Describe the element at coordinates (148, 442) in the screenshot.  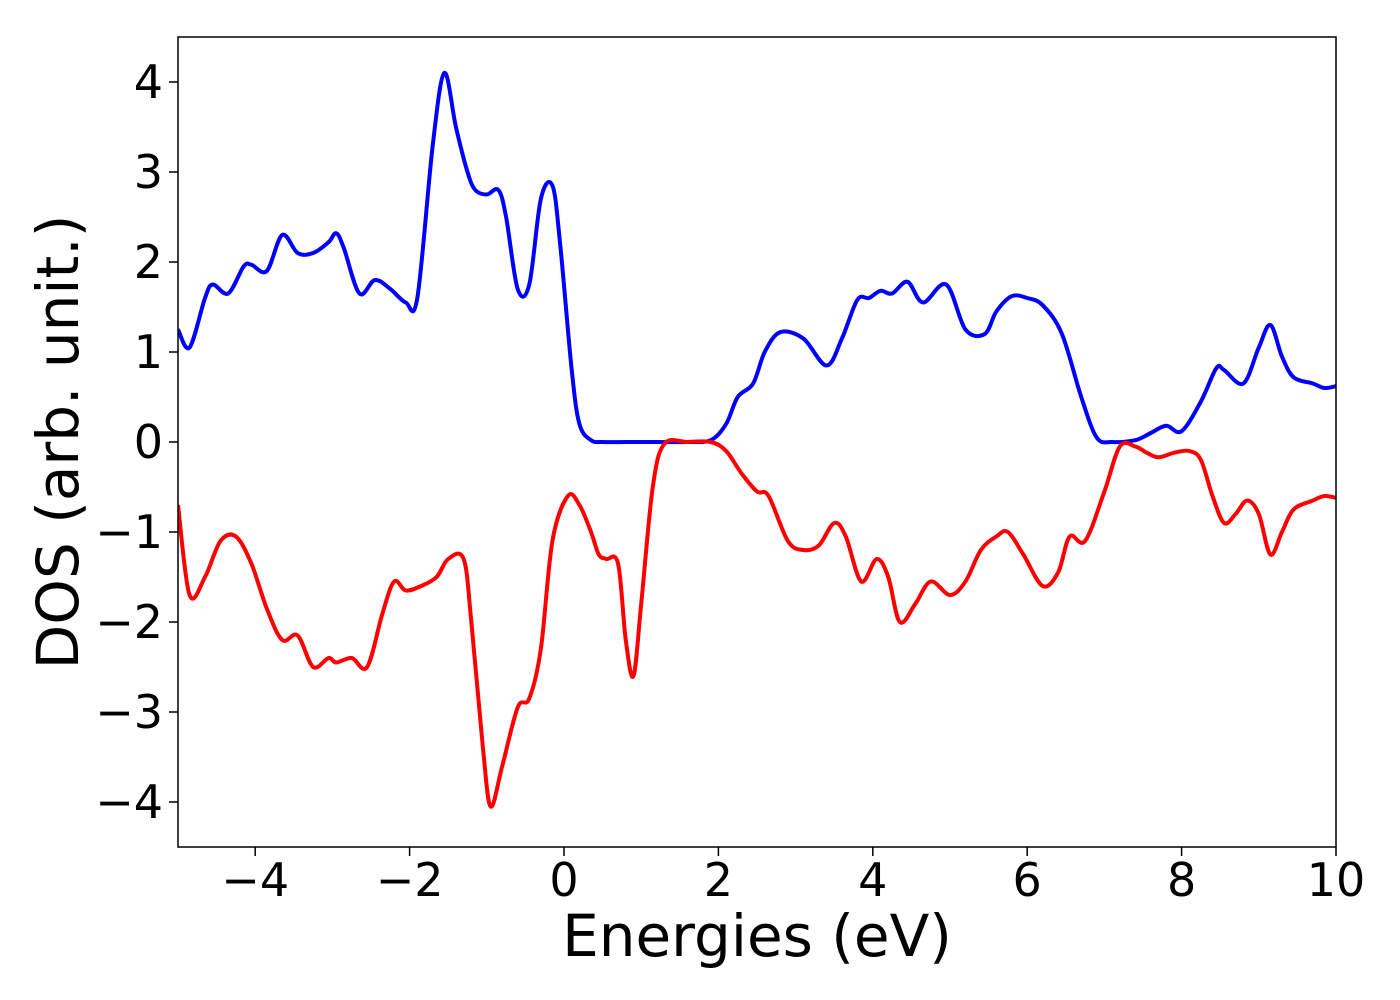
I see `y-tick-label: 0` at that location.